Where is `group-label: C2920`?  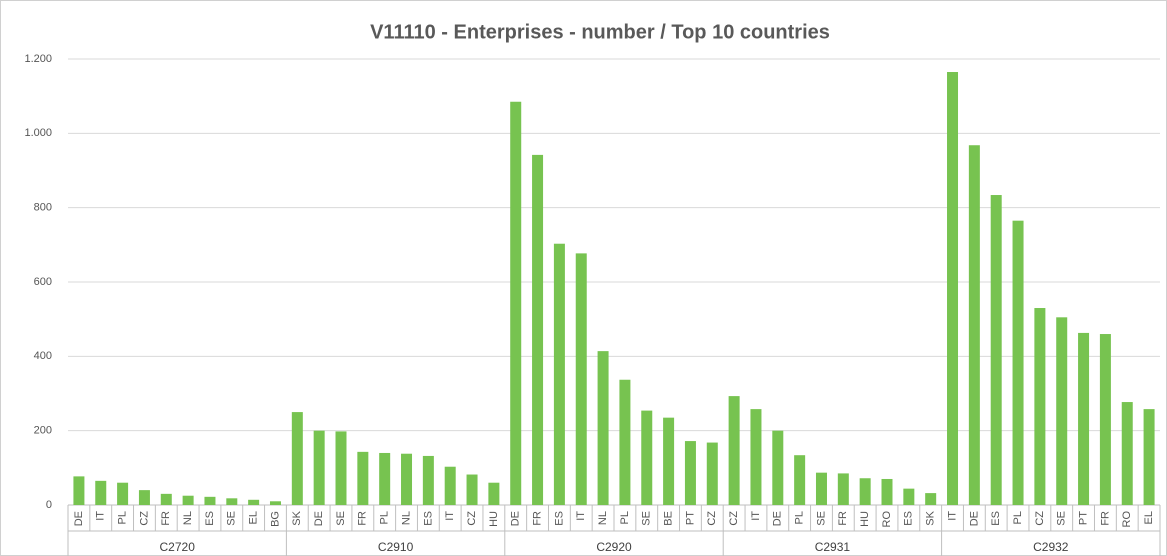
group-label: C2920 is located at coordinates (614, 547).